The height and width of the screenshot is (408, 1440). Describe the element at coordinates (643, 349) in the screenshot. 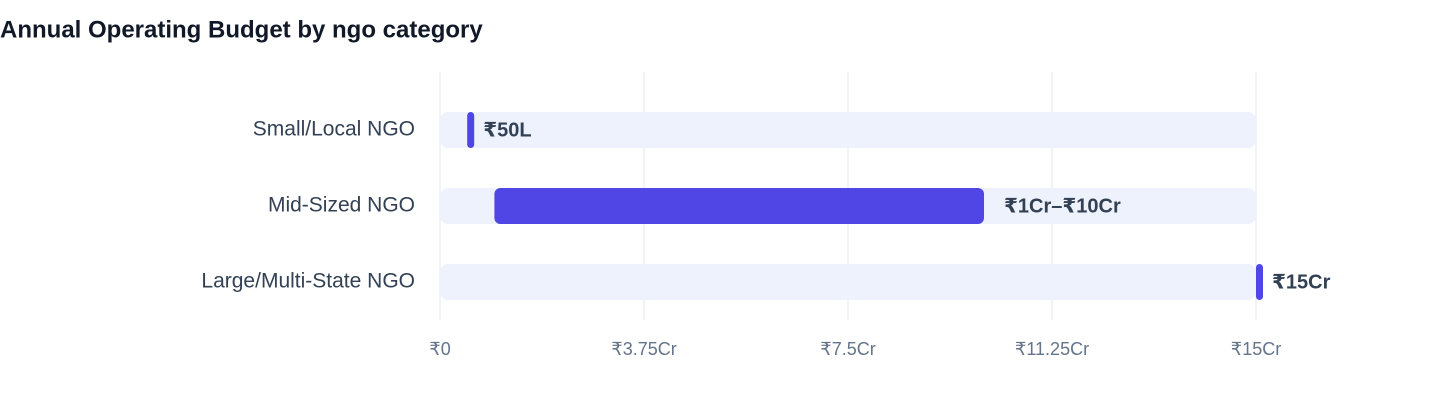

I see `x-tick-label: ₹3.75Cr` at that location.